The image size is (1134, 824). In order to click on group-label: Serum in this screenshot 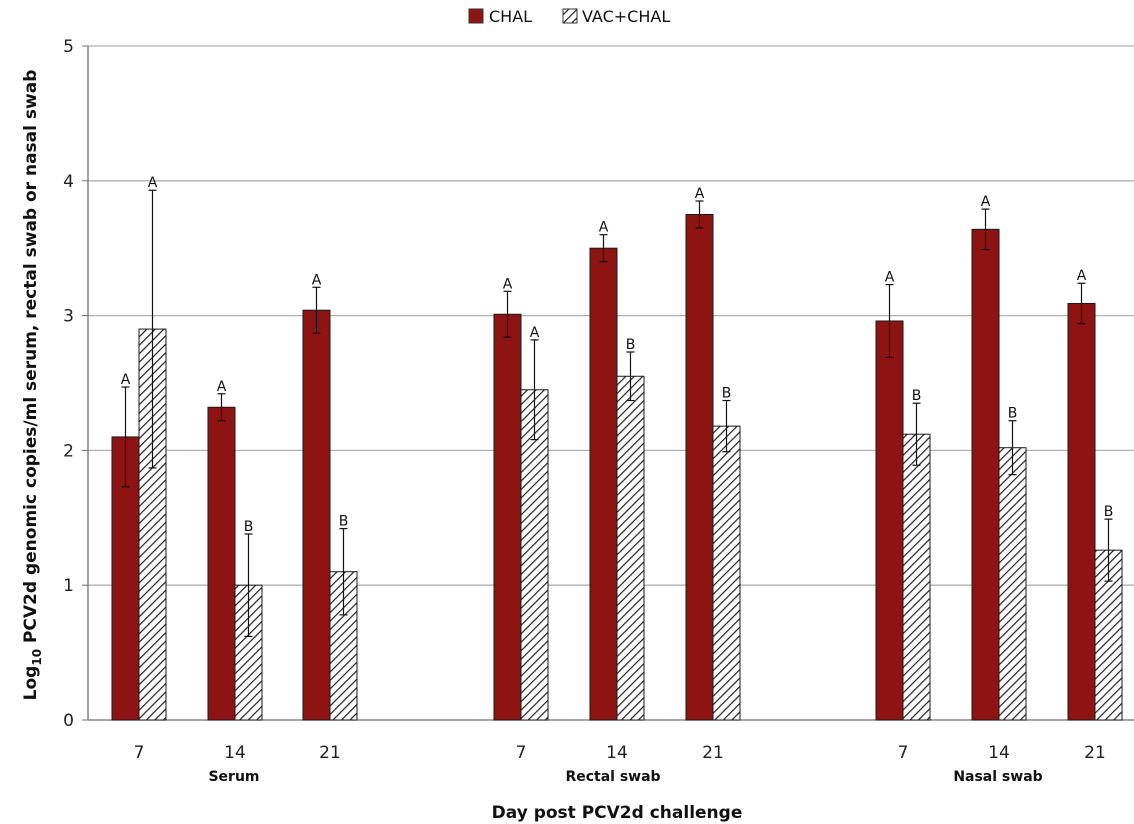, I will do `click(233, 777)`.